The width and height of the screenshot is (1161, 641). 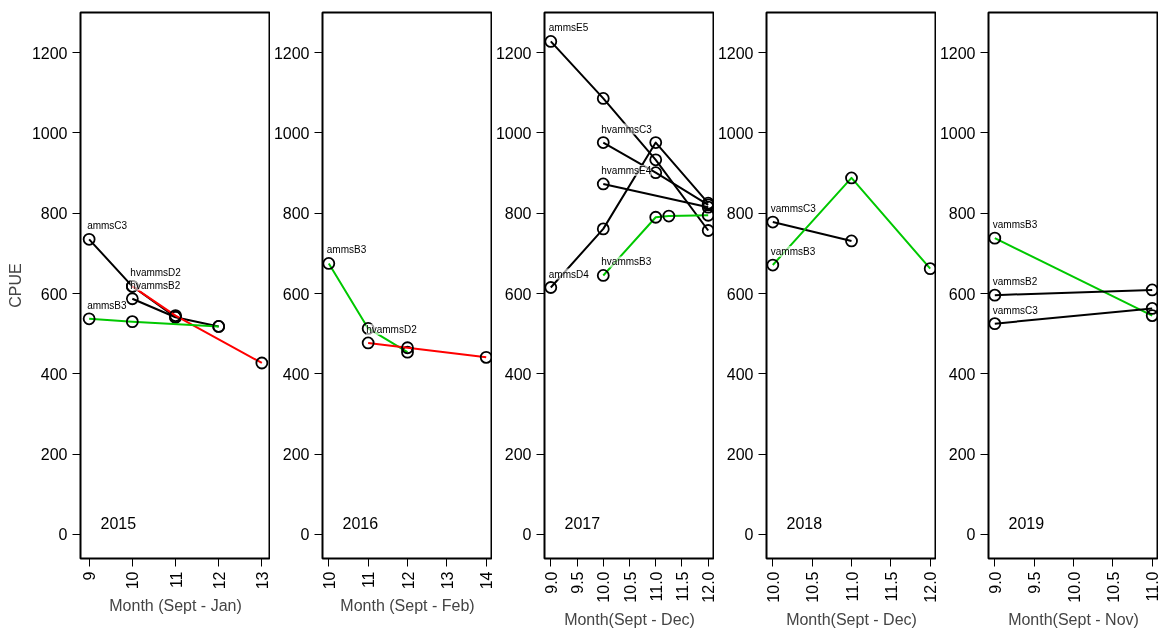 What do you see at coordinates (1073, 619) in the screenshot?
I see `x-axis-title: Month(Sept - Nov)` at bounding box center [1073, 619].